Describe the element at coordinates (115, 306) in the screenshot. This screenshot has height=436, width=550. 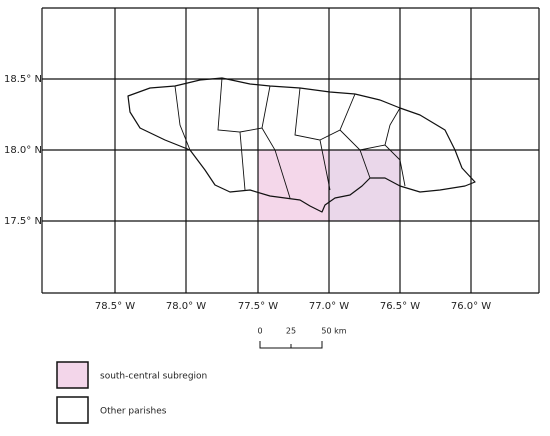
I see `longitude-label: 78.5° W` at that location.